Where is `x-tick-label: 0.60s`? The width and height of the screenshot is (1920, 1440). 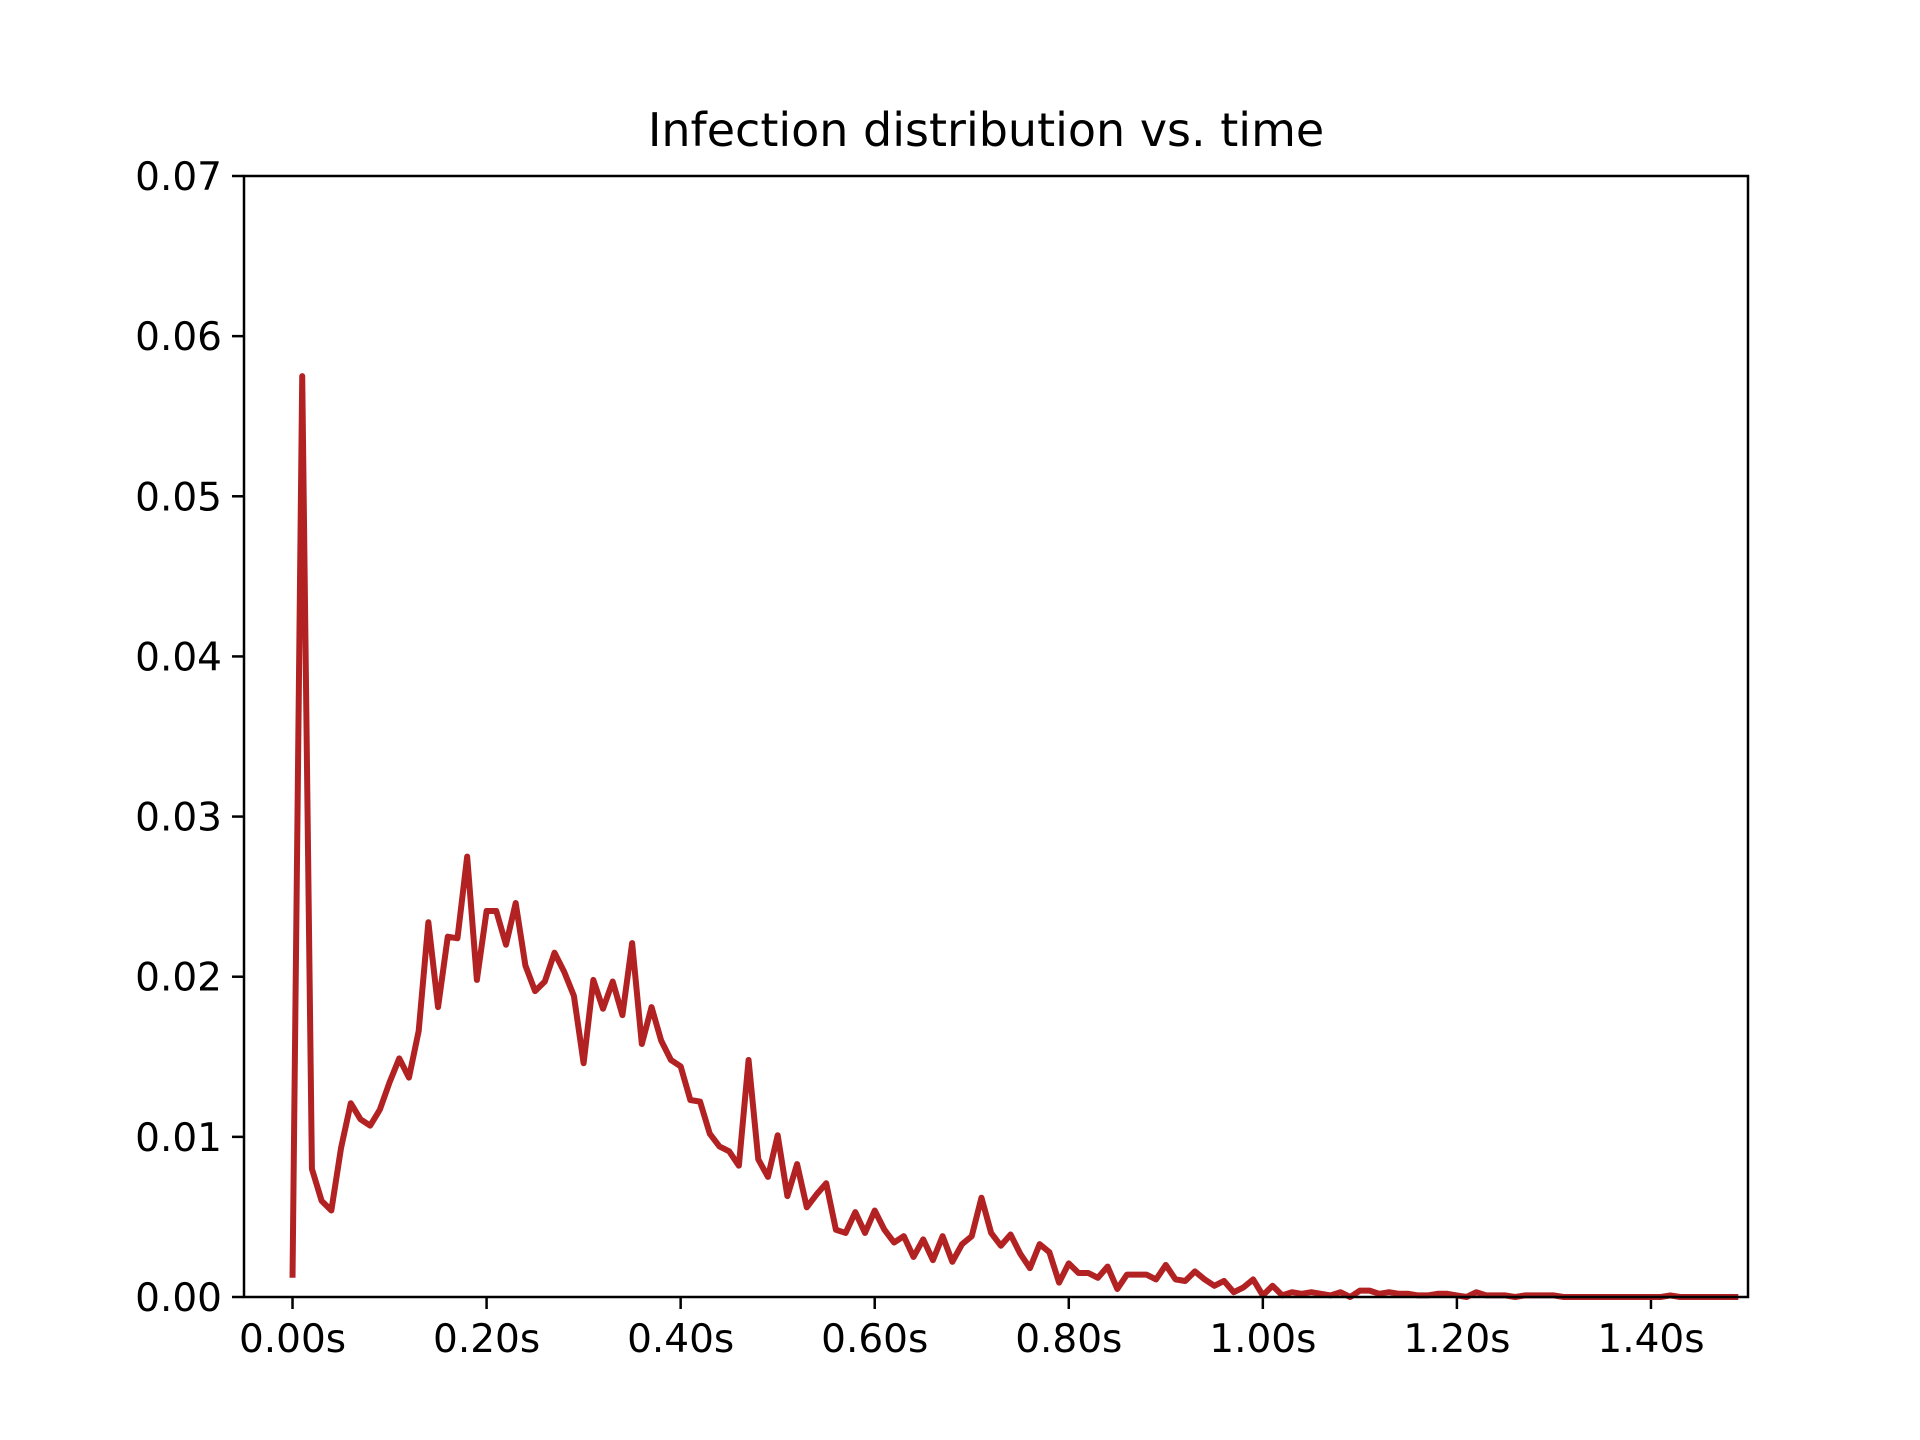 x-tick-label: 0.60s is located at coordinates (874, 1339).